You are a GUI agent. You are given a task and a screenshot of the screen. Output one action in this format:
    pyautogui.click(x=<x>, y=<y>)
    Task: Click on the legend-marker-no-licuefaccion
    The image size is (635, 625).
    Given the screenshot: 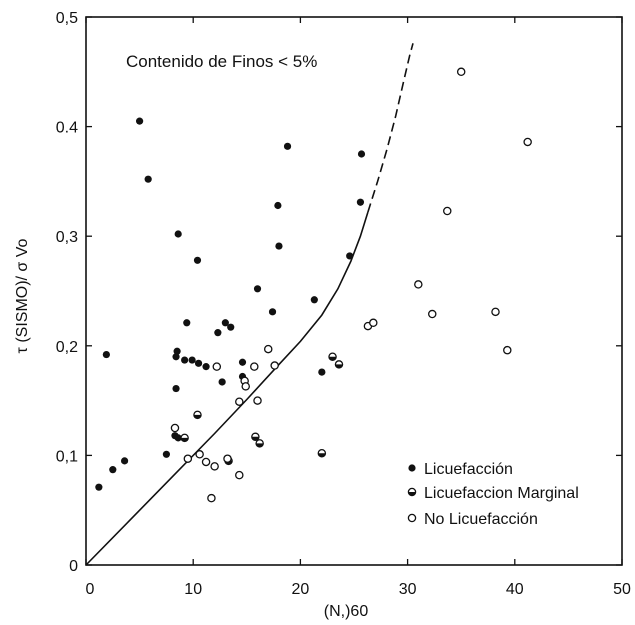 What is the action you would take?
    pyautogui.click(x=412, y=518)
    